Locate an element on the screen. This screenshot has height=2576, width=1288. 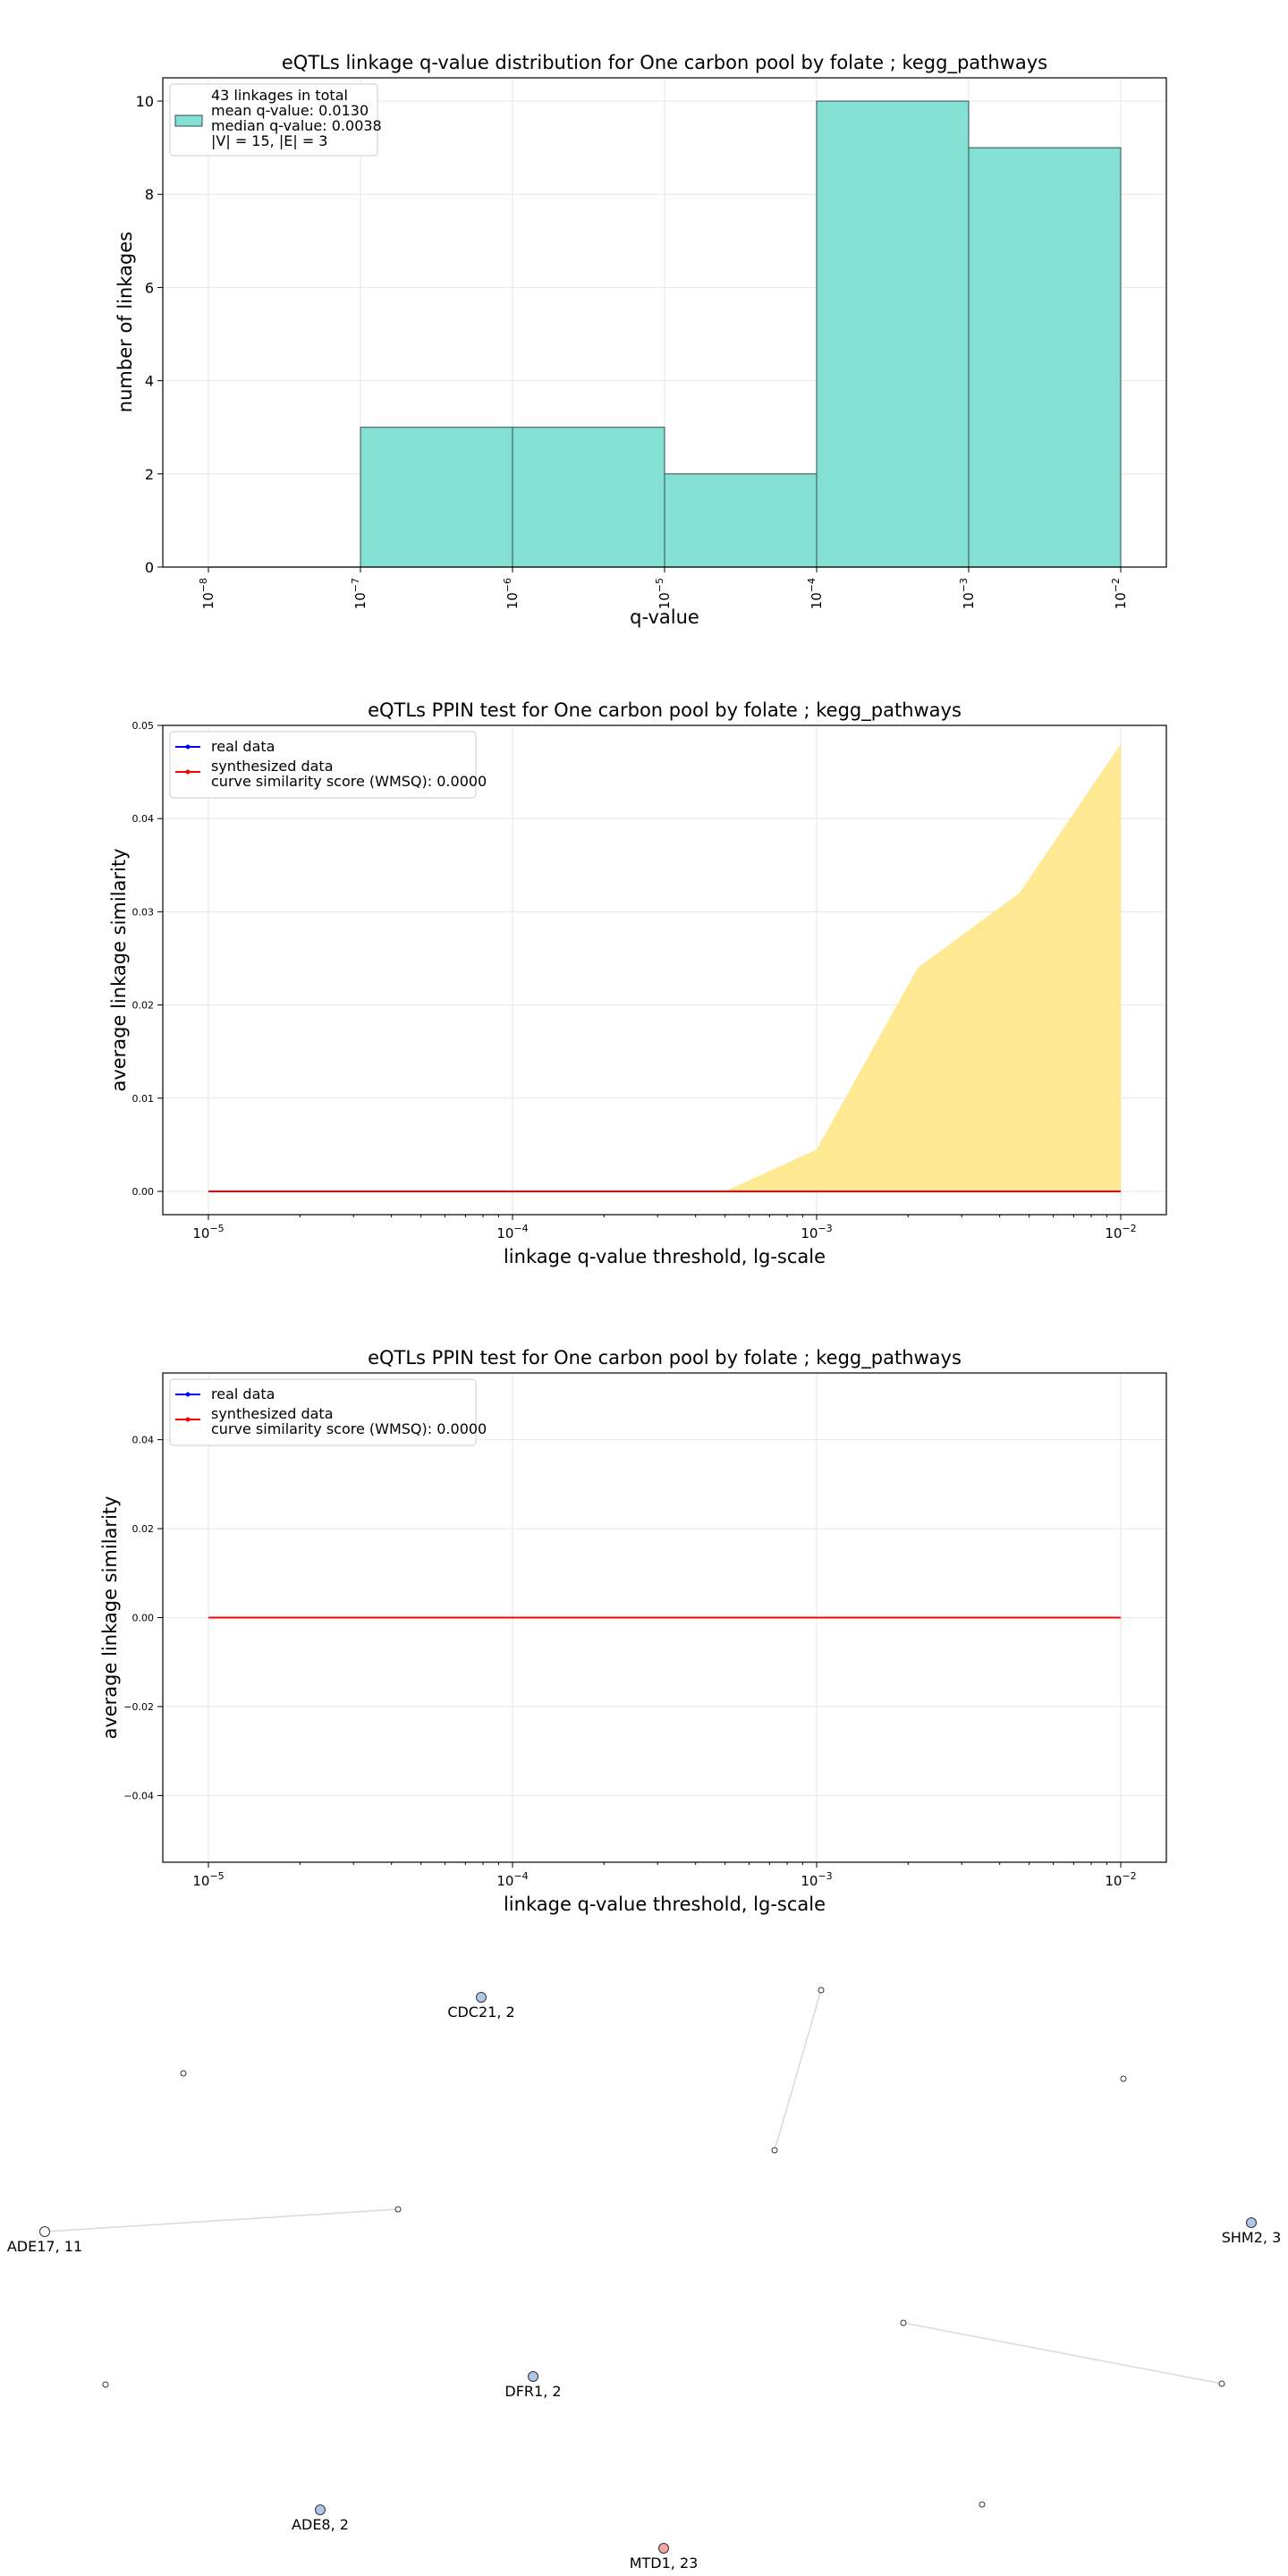
legend-entry: 43 linkages in total is located at coordinates (279, 95).